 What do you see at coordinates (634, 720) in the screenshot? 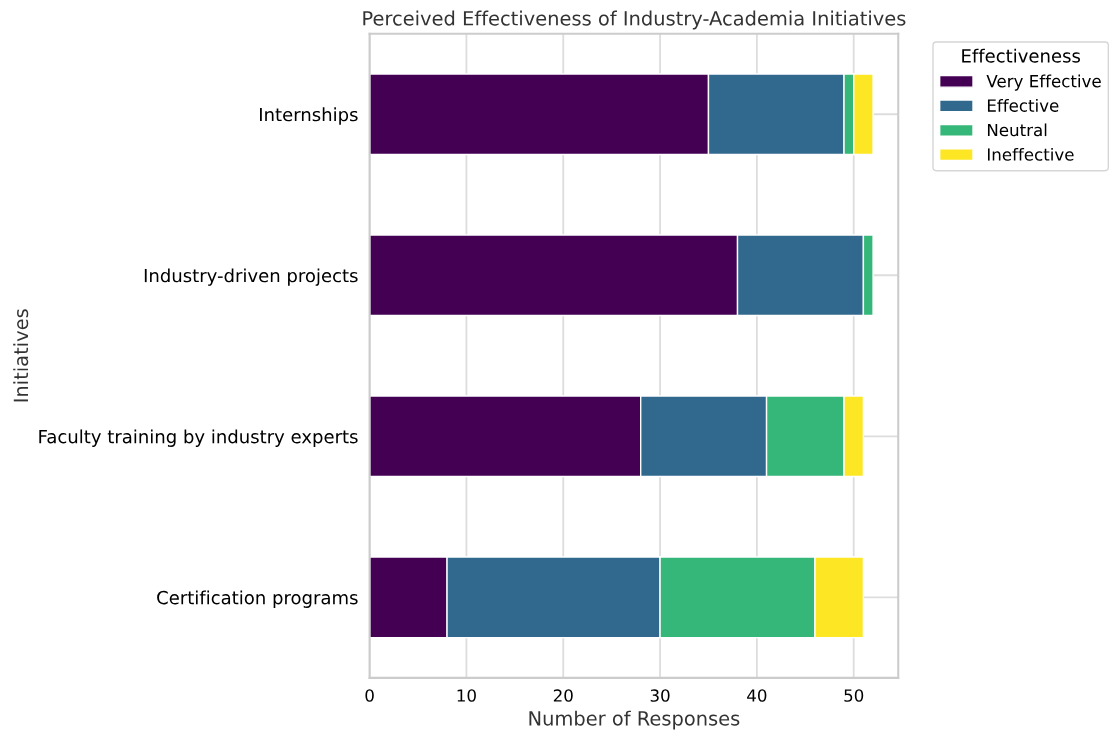
I see `x-axis-title: Number of Responses` at bounding box center [634, 720].